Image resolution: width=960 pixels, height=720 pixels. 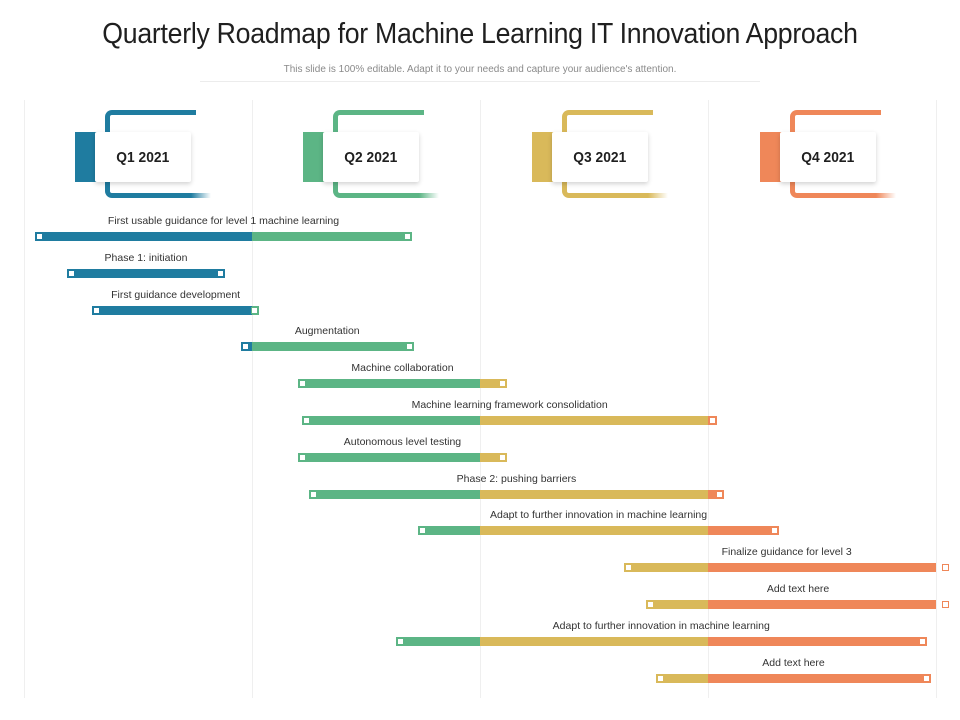 I want to click on task-label: Autonomous level testing, so click(x=402, y=441).